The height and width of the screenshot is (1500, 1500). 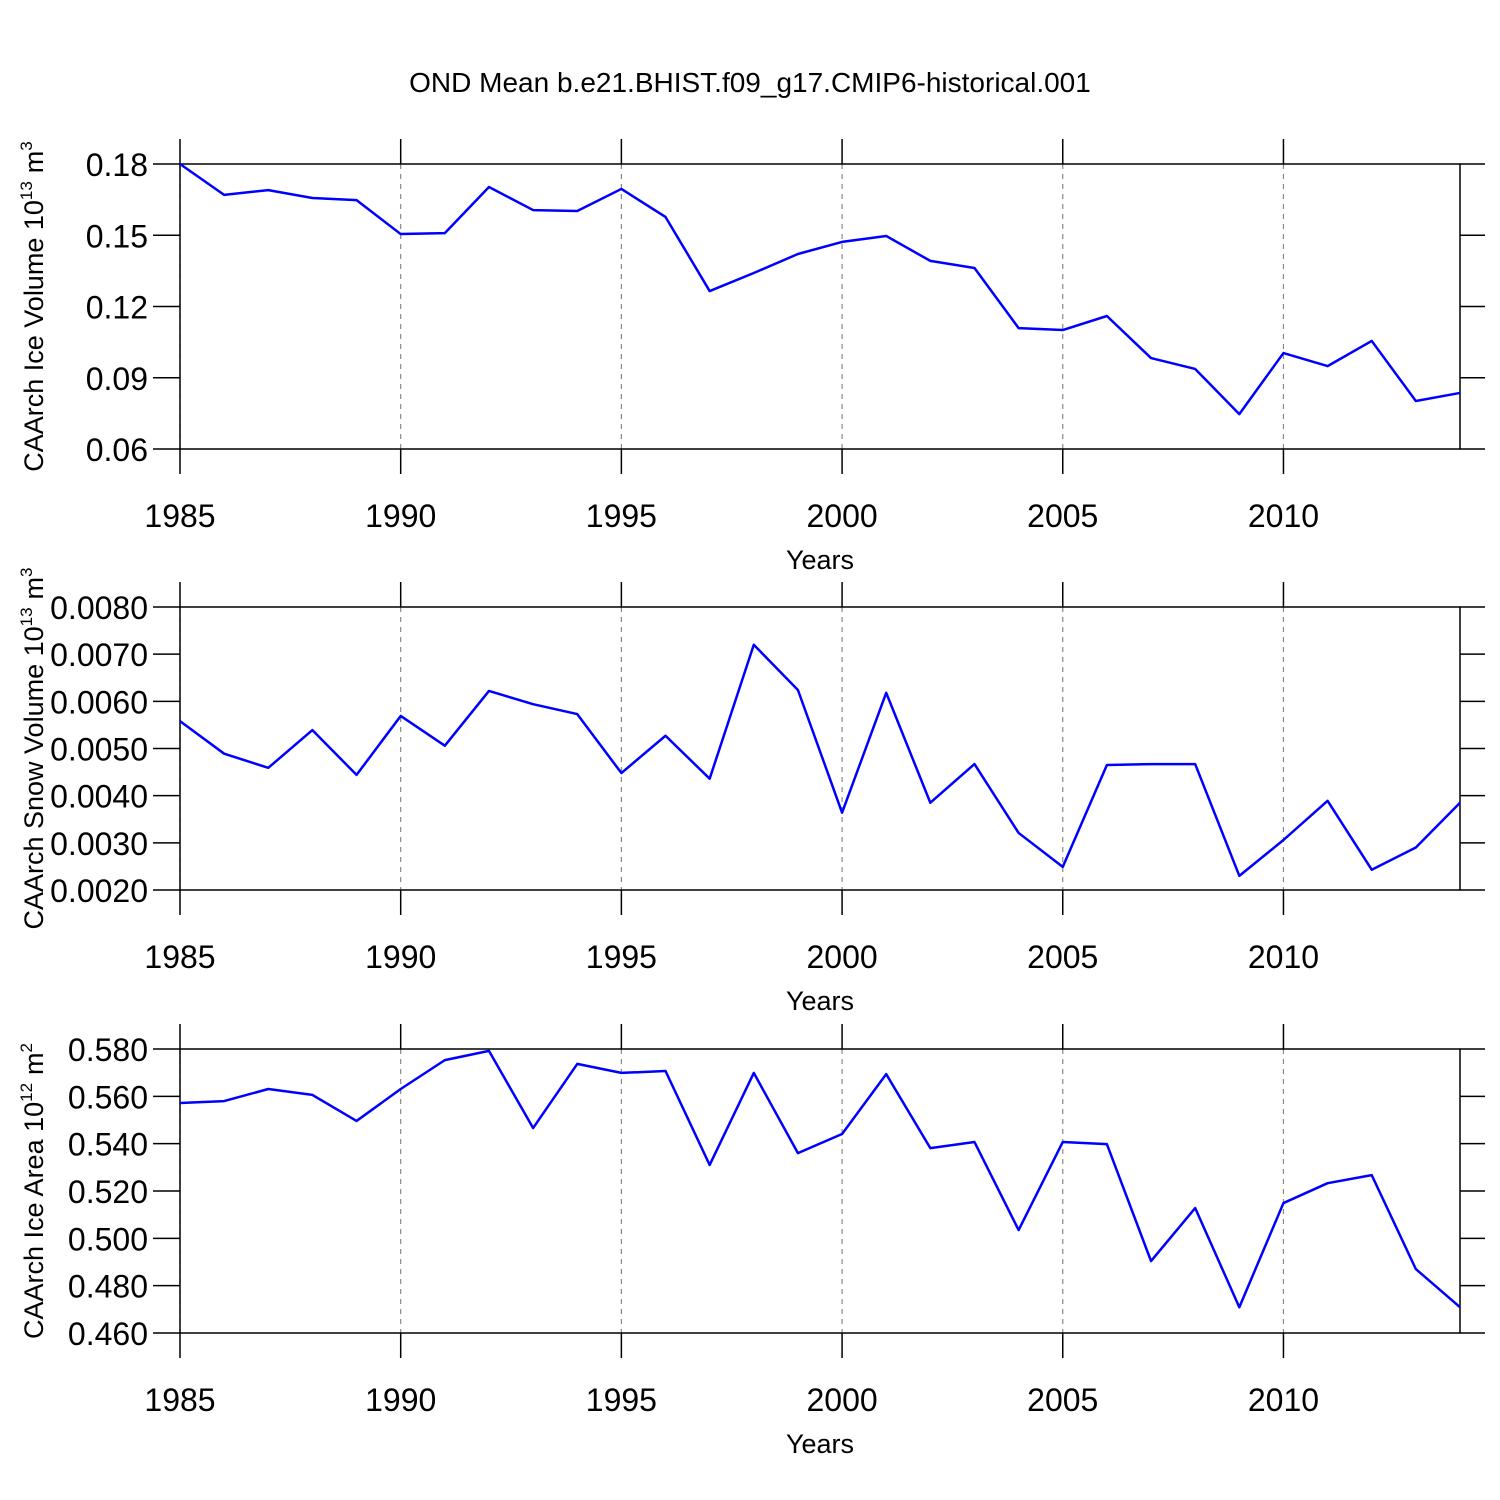 I want to click on y-tick-label: 0.0050, so click(x=99, y=750).